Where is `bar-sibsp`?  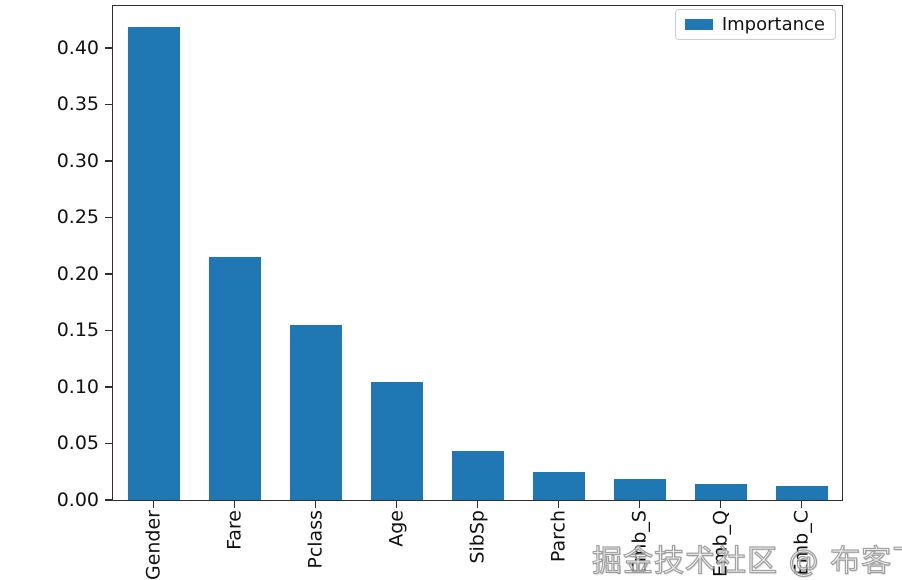 bar-sibsp is located at coordinates (477, 475).